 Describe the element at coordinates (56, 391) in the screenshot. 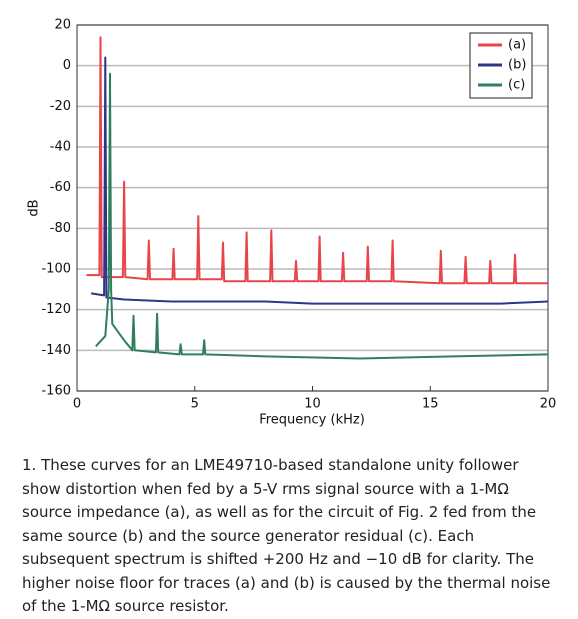

I see `y-tick-label: -160` at that location.